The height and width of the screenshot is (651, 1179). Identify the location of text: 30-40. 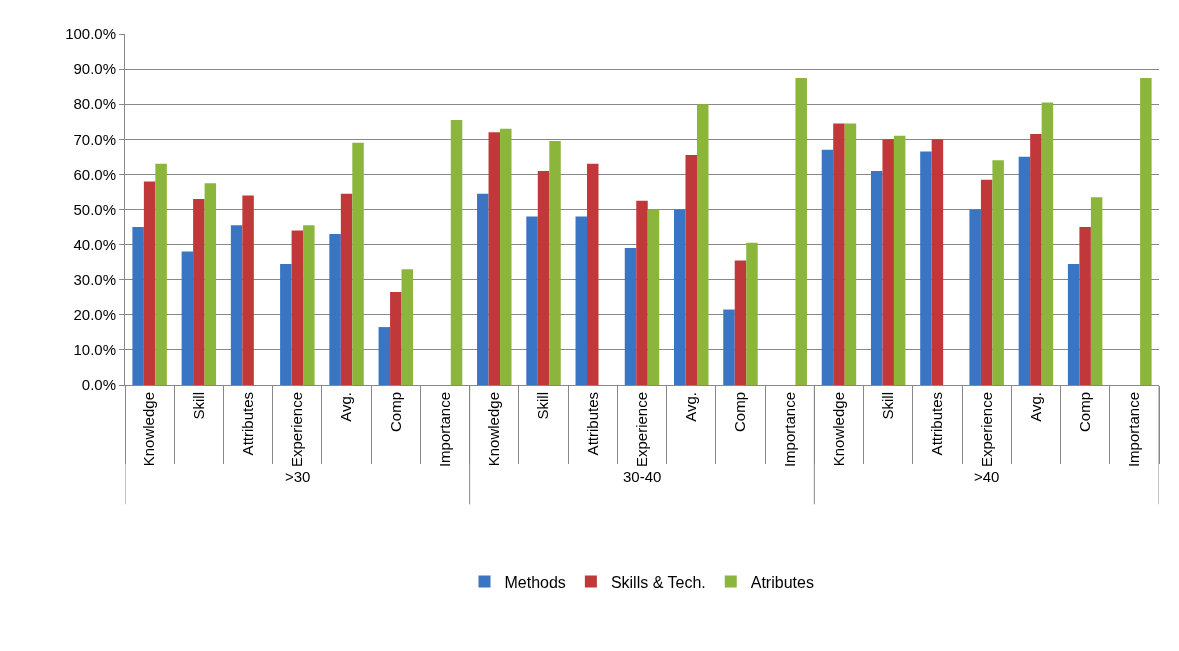
(642, 476).